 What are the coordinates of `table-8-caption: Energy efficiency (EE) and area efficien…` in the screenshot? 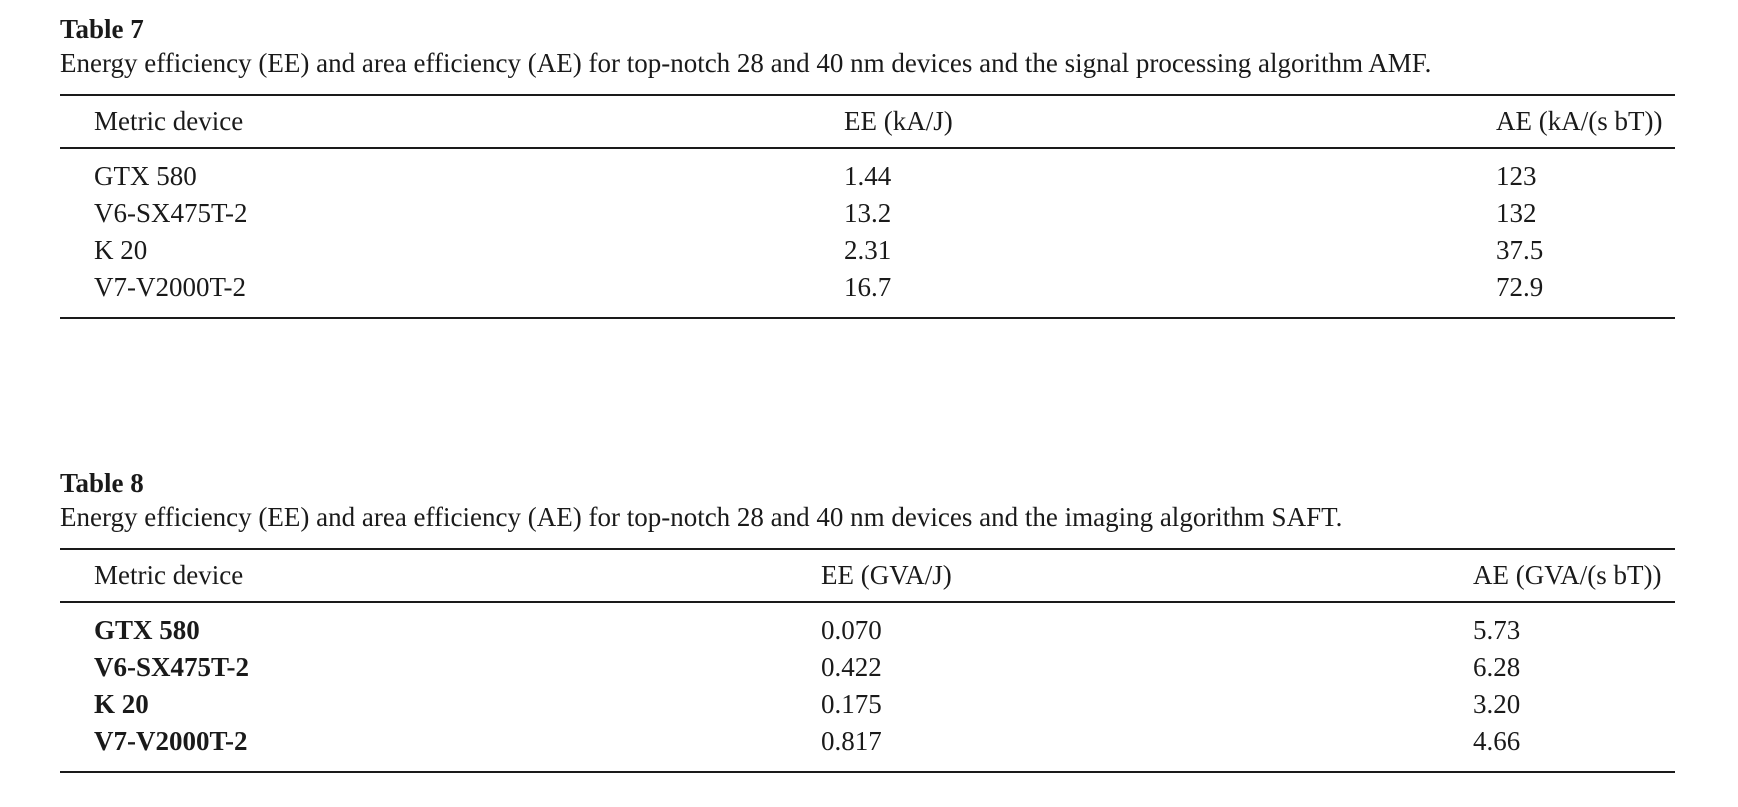 It's located at (701, 517).